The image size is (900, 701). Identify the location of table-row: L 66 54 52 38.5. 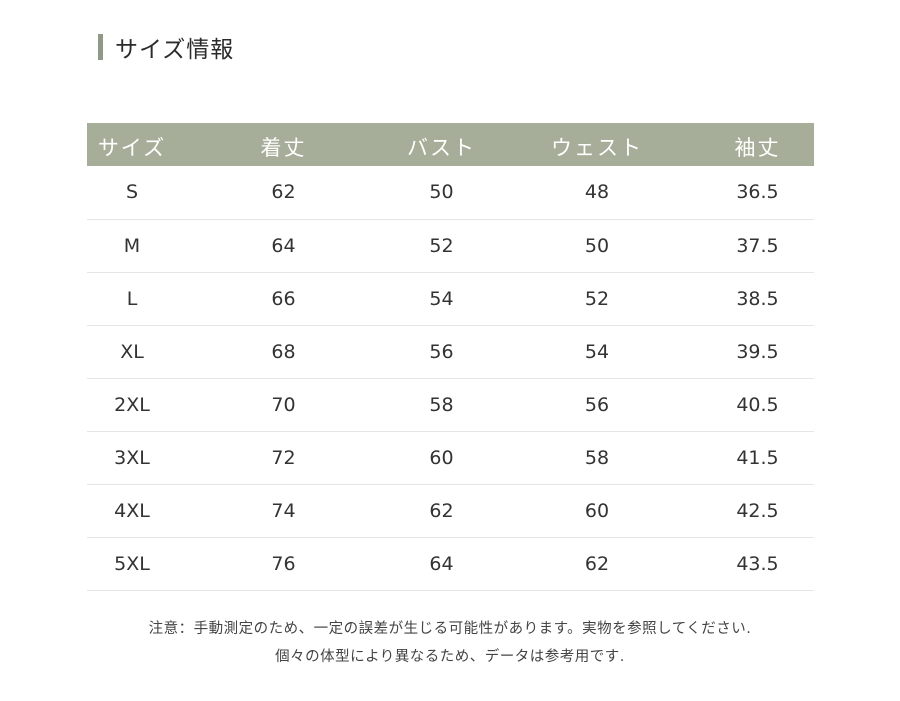
(450, 298).